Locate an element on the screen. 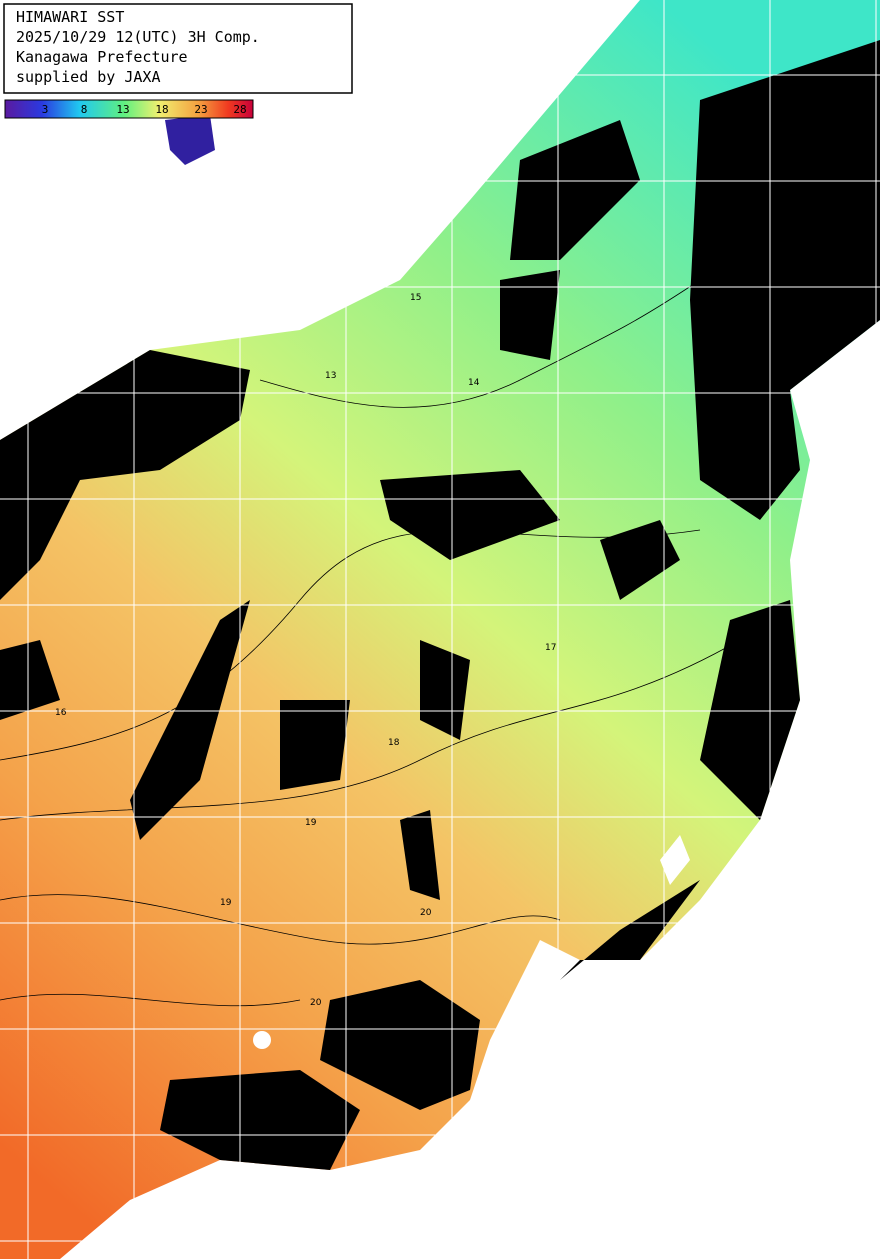  colorbar-tick-label: 28 is located at coordinates (239, 109).